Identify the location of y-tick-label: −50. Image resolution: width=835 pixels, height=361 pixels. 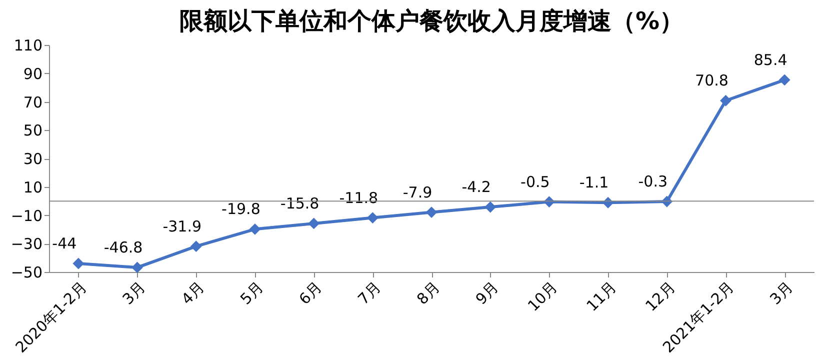
(26, 273).